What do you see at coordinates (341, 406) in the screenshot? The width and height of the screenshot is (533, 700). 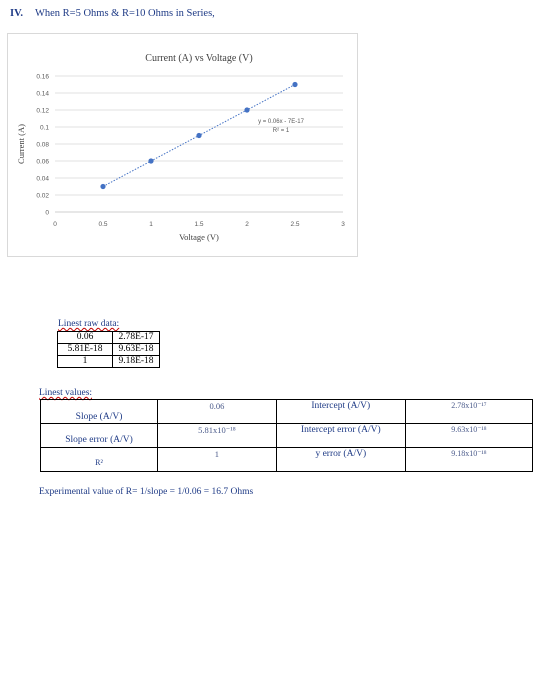 I see `intercept-label: Intercept (A/V)` at bounding box center [341, 406].